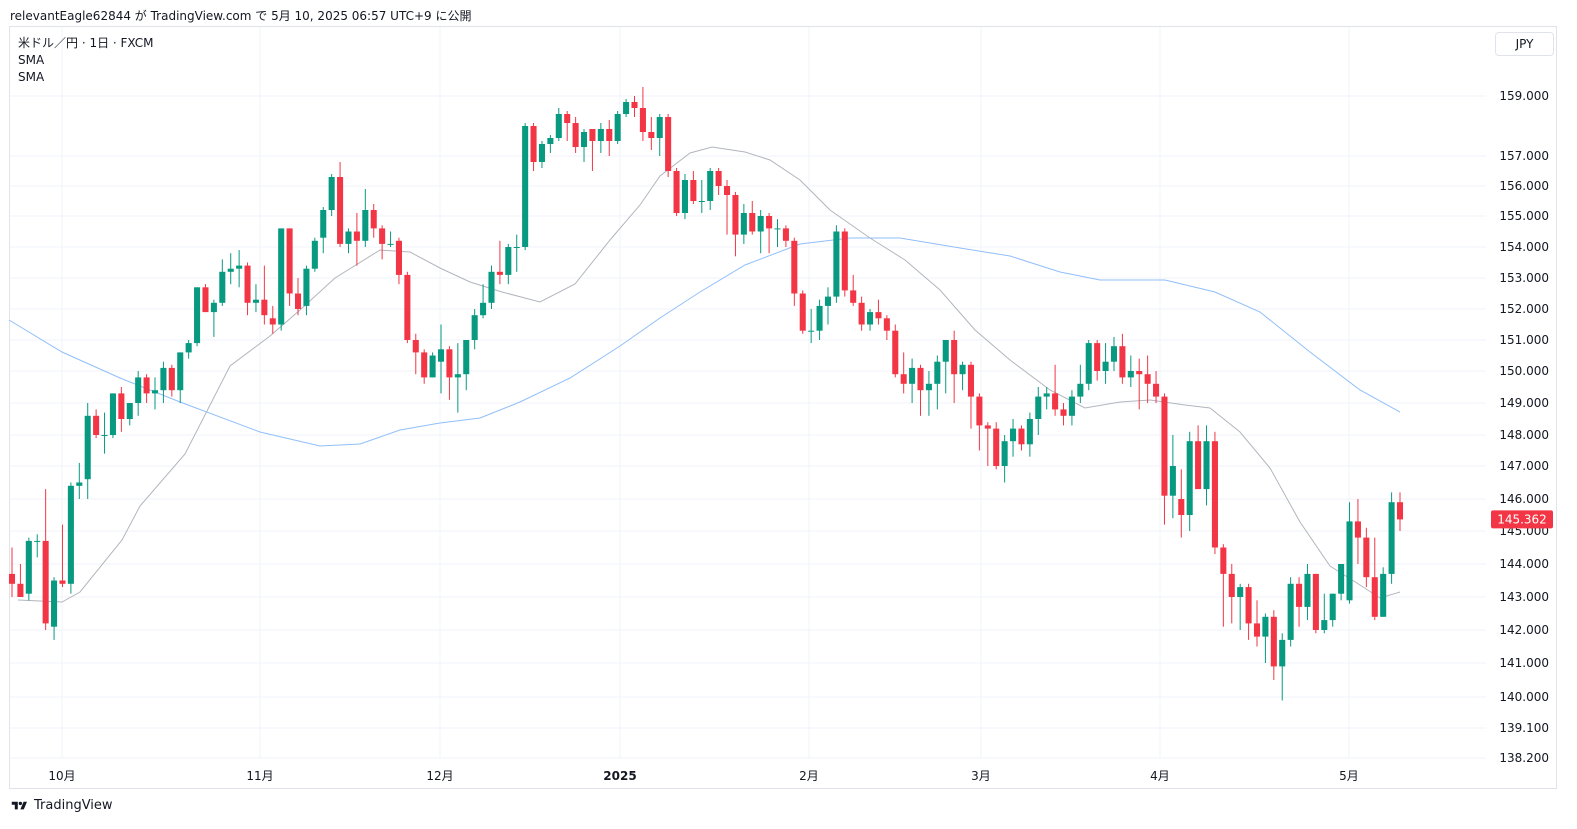 The width and height of the screenshot is (1577, 829). I want to click on tradingview-footer: TradingView, so click(61, 805).